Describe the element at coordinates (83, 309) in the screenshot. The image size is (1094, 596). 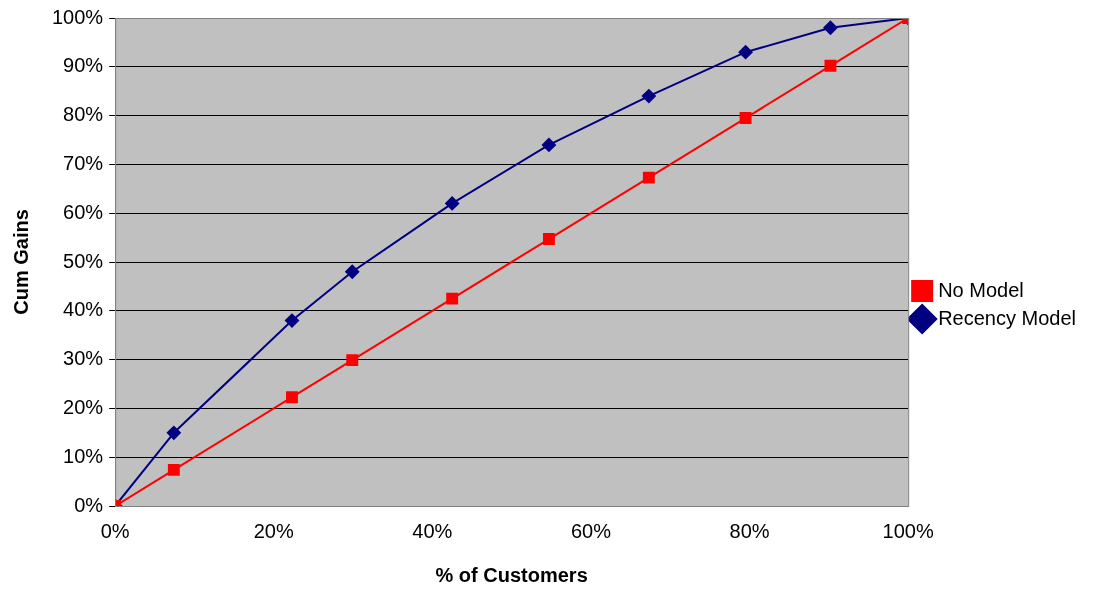
I see `y-tick-label: 40%` at that location.